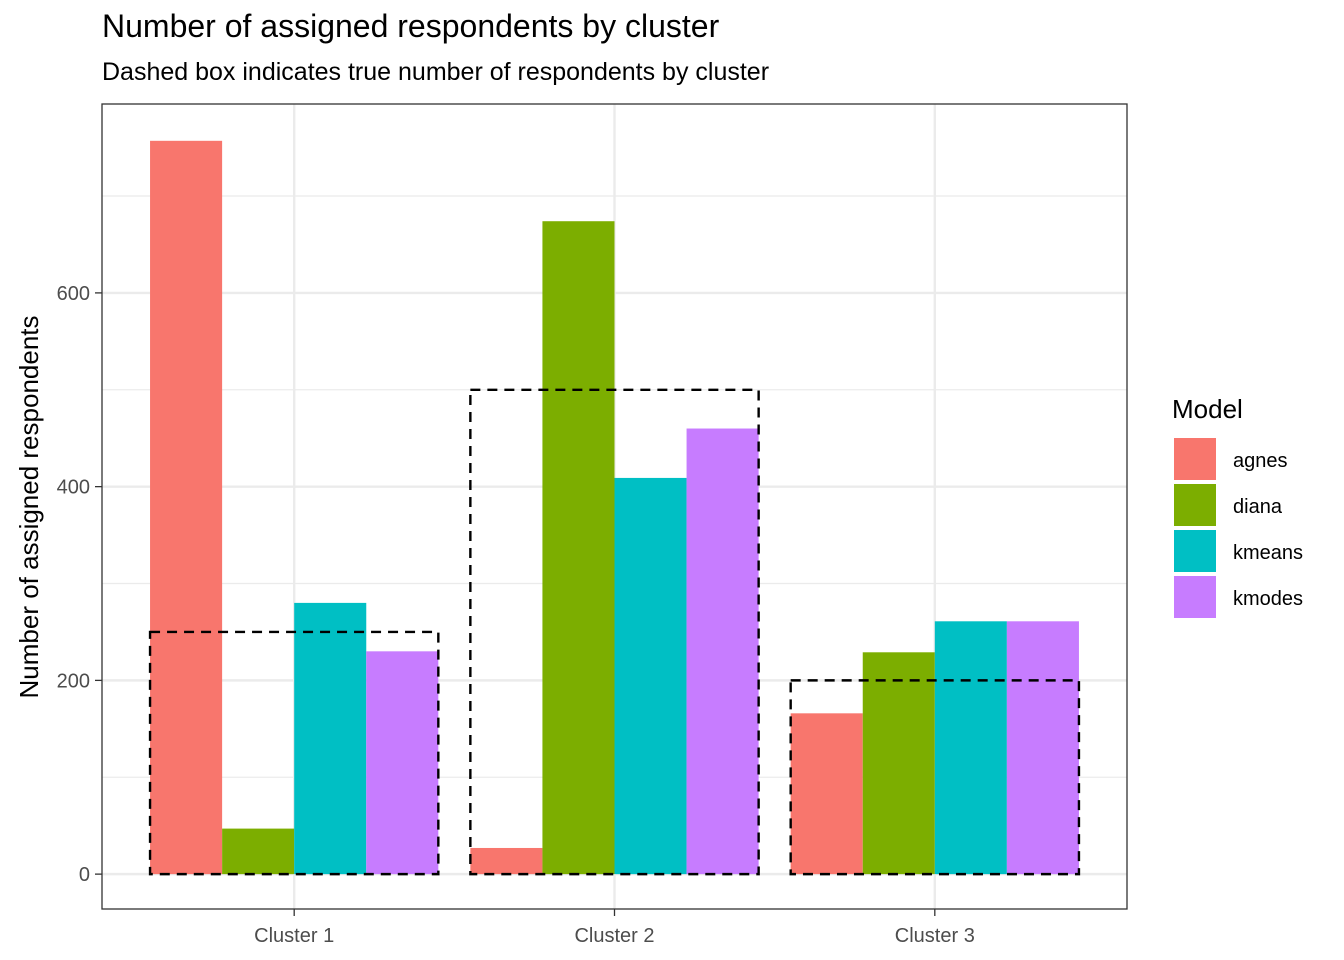  What do you see at coordinates (73, 488) in the screenshot?
I see `y-tick-label: 400` at bounding box center [73, 488].